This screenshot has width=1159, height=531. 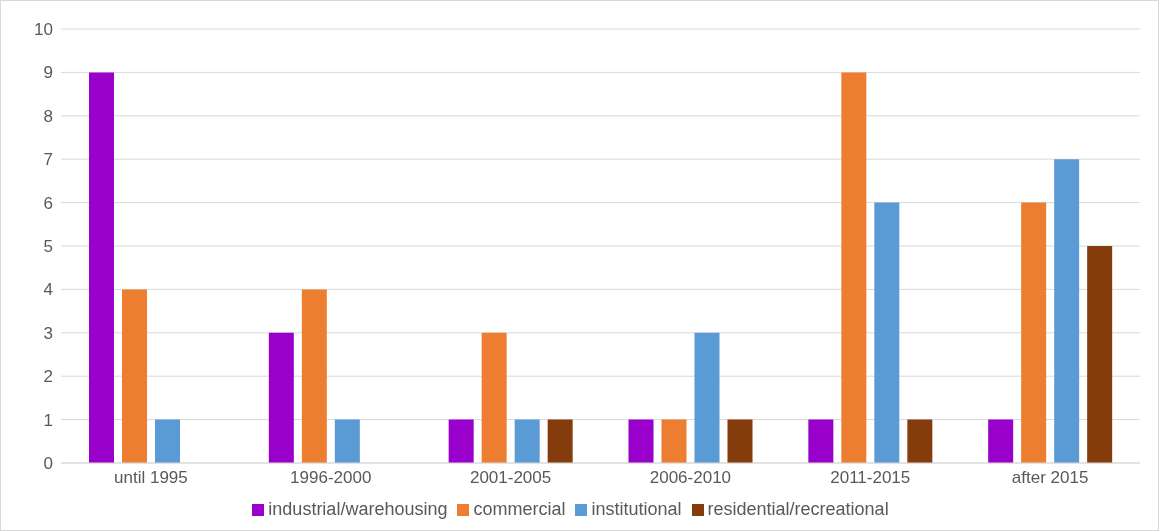 What do you see at coordinates (43, 30) in the screenshot?
I see `y-tick-label: 10` at bounding box center [43, 30].